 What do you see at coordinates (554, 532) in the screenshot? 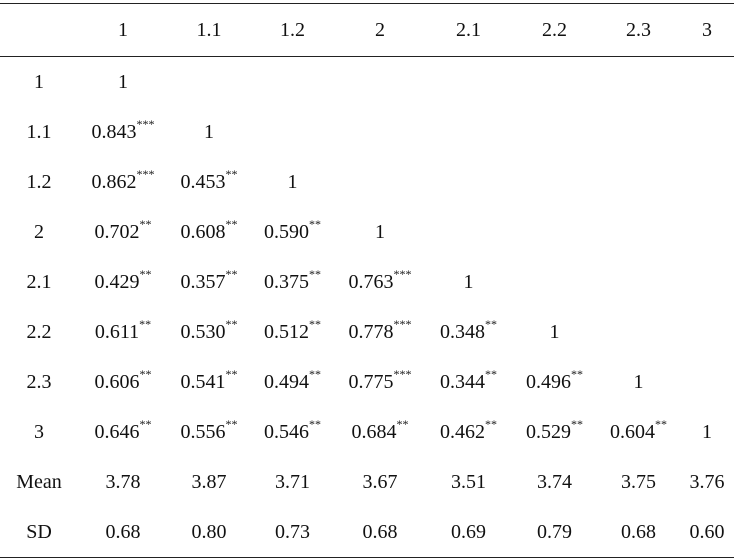
I see `table-cell: 0.79` at bounding box center [554, 532].